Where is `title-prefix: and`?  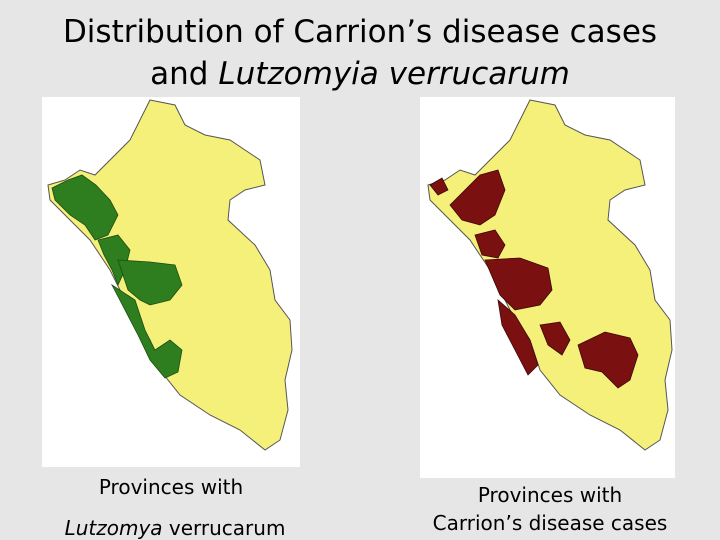
title-prefix: and is located at coordinates (179, 74).